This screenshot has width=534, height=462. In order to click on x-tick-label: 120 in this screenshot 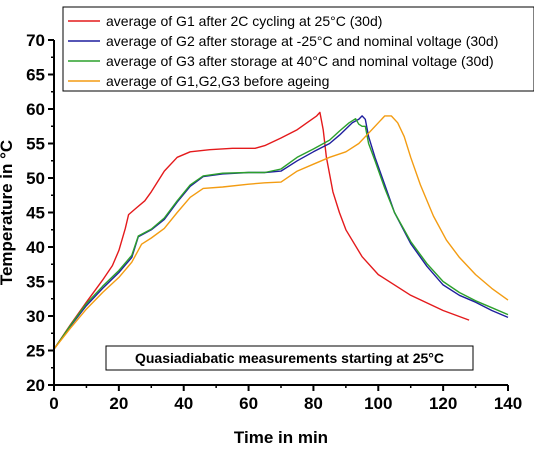, I will do `click(443, 403)`.